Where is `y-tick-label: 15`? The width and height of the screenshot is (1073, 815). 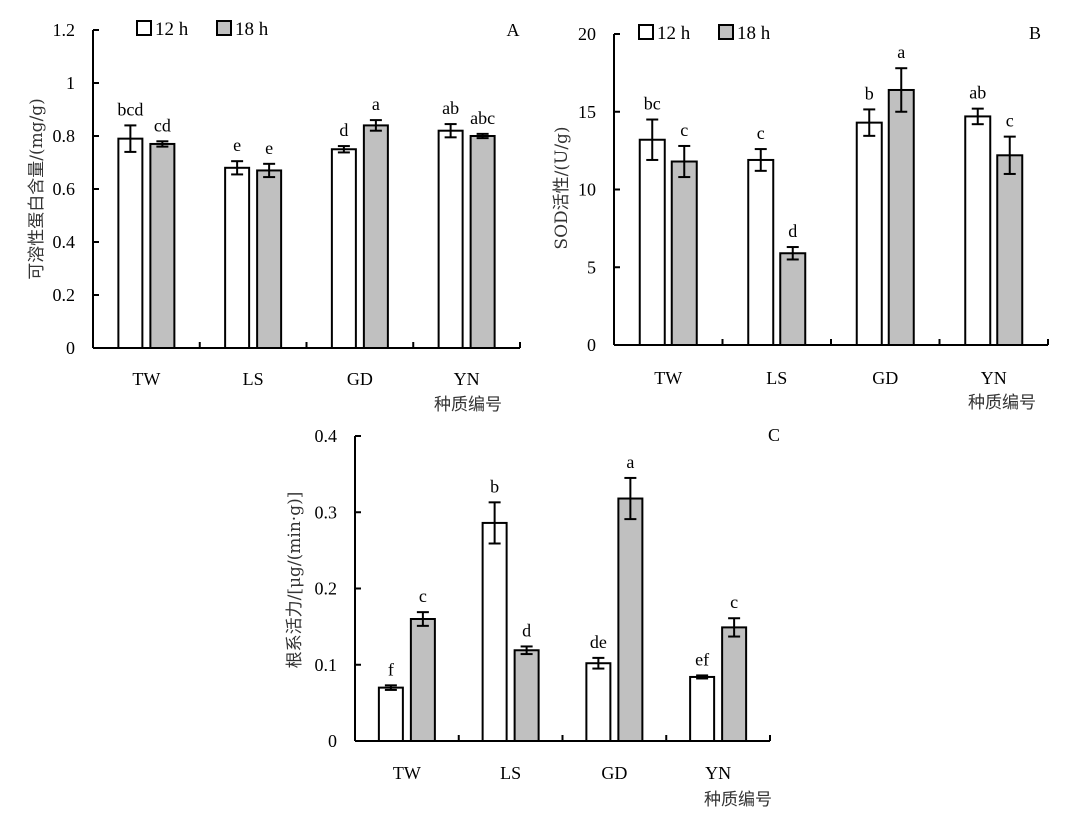 y-tick-label: 15 is located at coordinates (587, 112).